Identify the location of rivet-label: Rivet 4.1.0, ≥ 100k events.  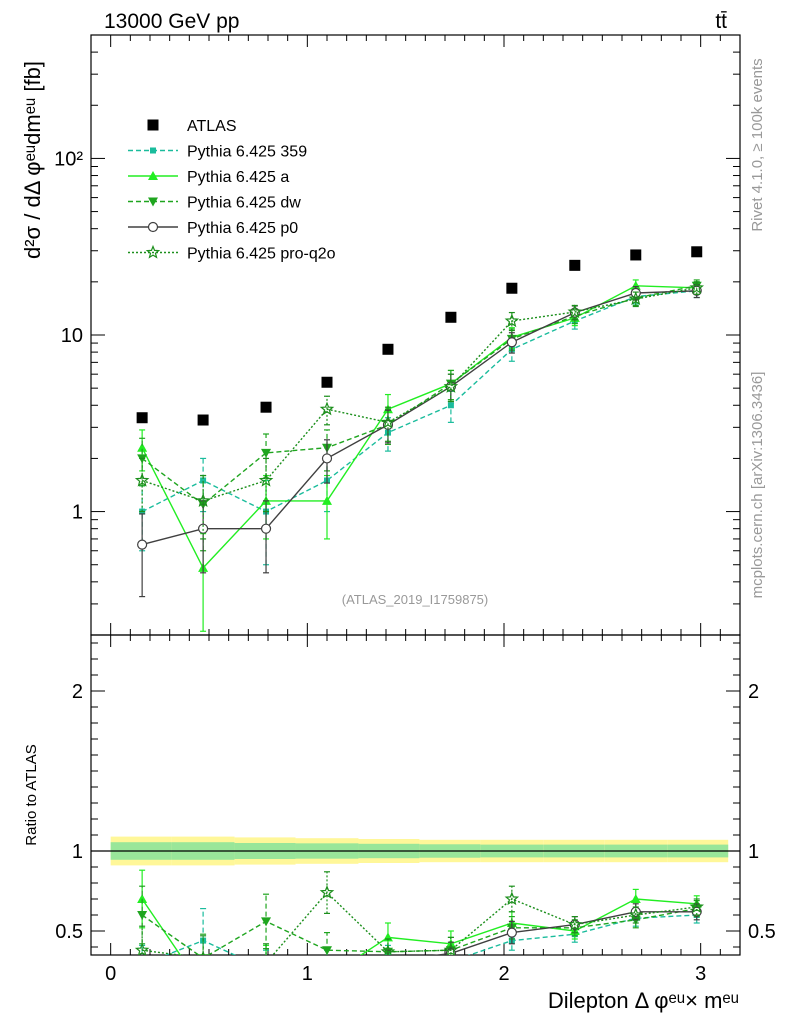
(757, 144).